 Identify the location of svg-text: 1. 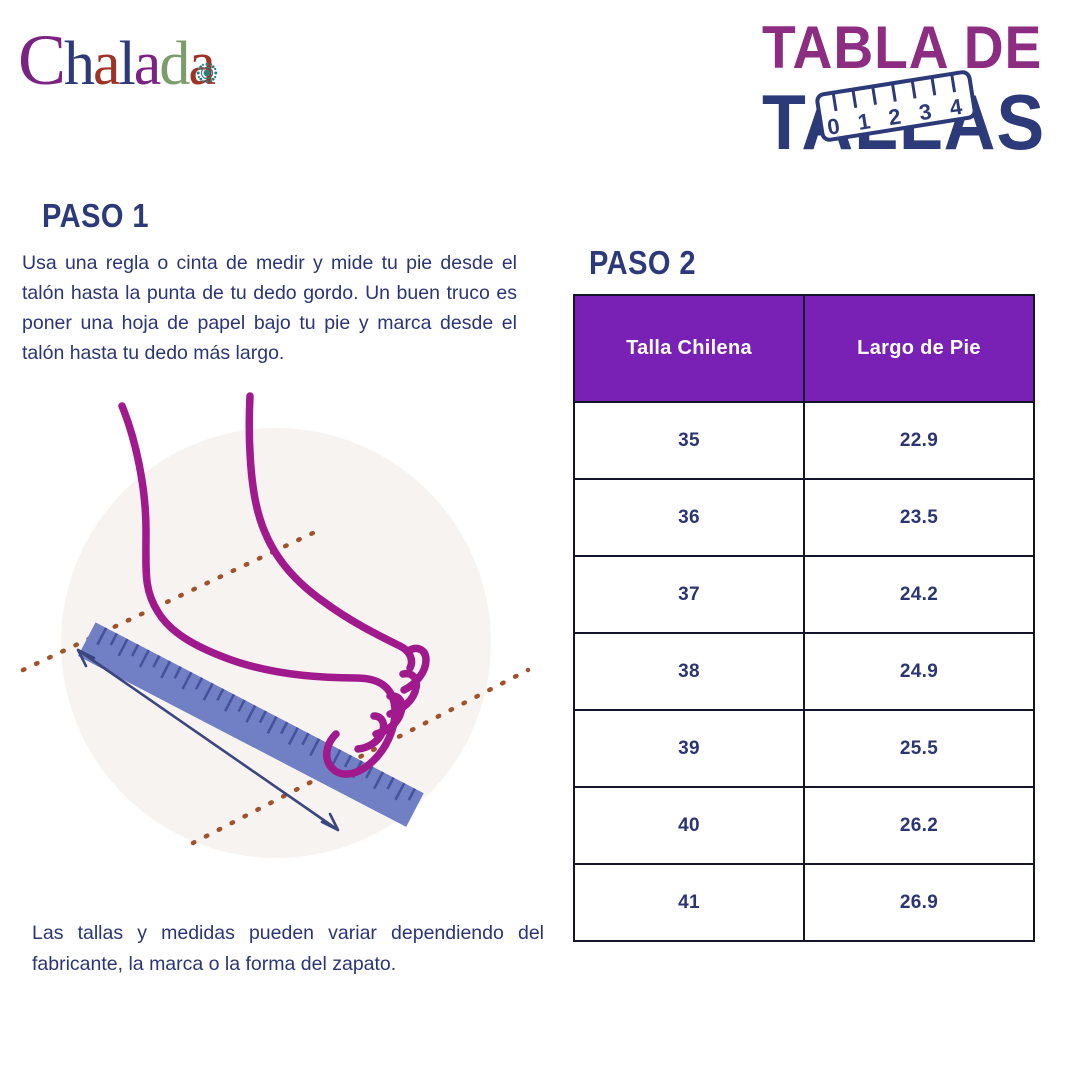
(864, 121).